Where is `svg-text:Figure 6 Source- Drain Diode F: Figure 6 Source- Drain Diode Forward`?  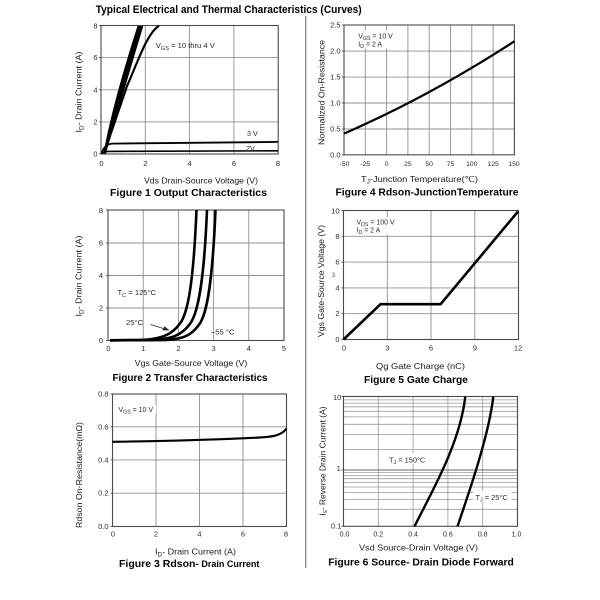 svg-text:Figure 6 Source- Drain Diode F: Figure 6 Source- Drain Diode Forward is located at coordinates (421, 563).